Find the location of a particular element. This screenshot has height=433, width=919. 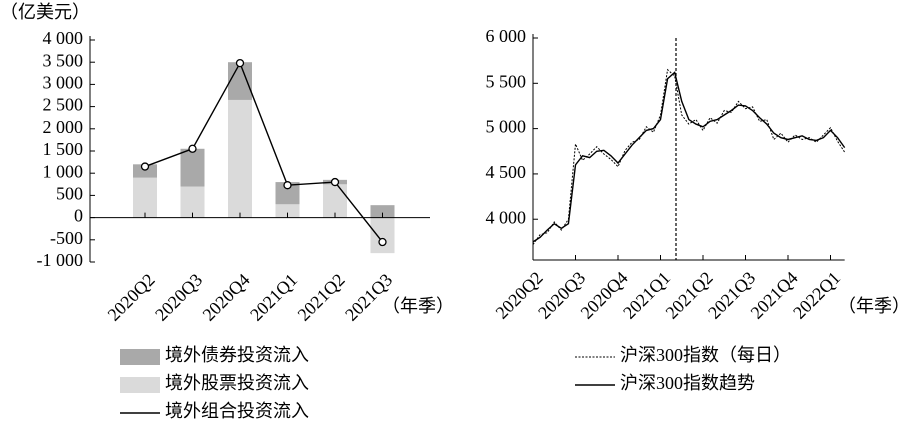

y-tick-label: 5 500 is located at coordinates (506, 81).